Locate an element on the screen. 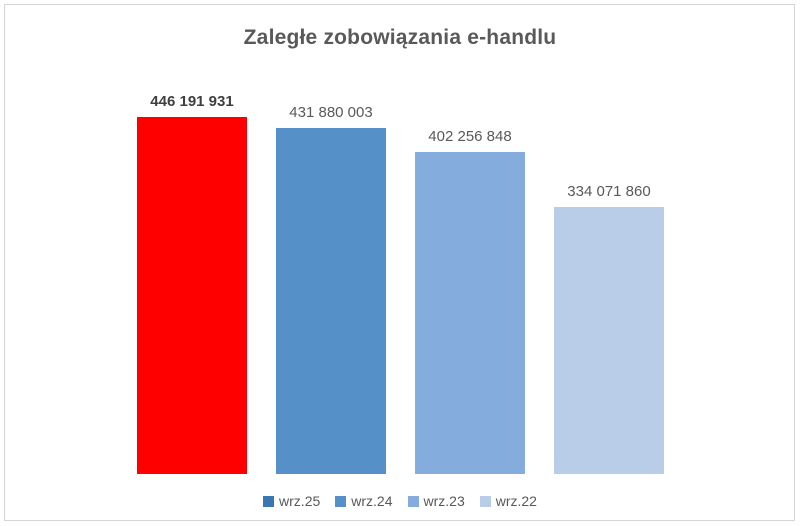 This screenshot has height=526, width=800. data-label-wrz.23: 402 256 848 is located at coordinates (470, 136).